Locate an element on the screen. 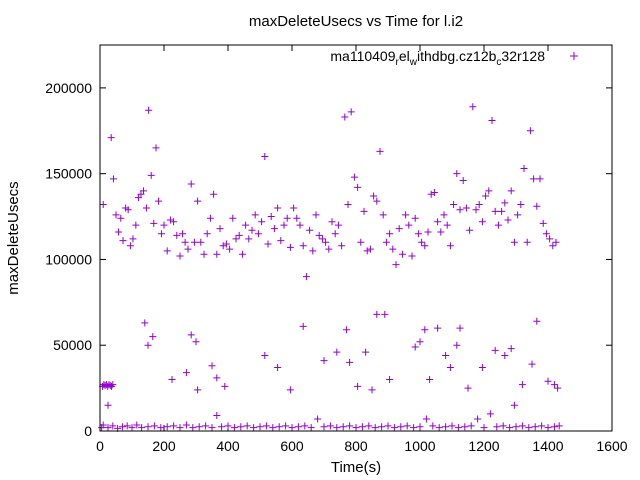 The image size is (640, 480). x-tick-label: 1200 is located at coordinates (483, 446).